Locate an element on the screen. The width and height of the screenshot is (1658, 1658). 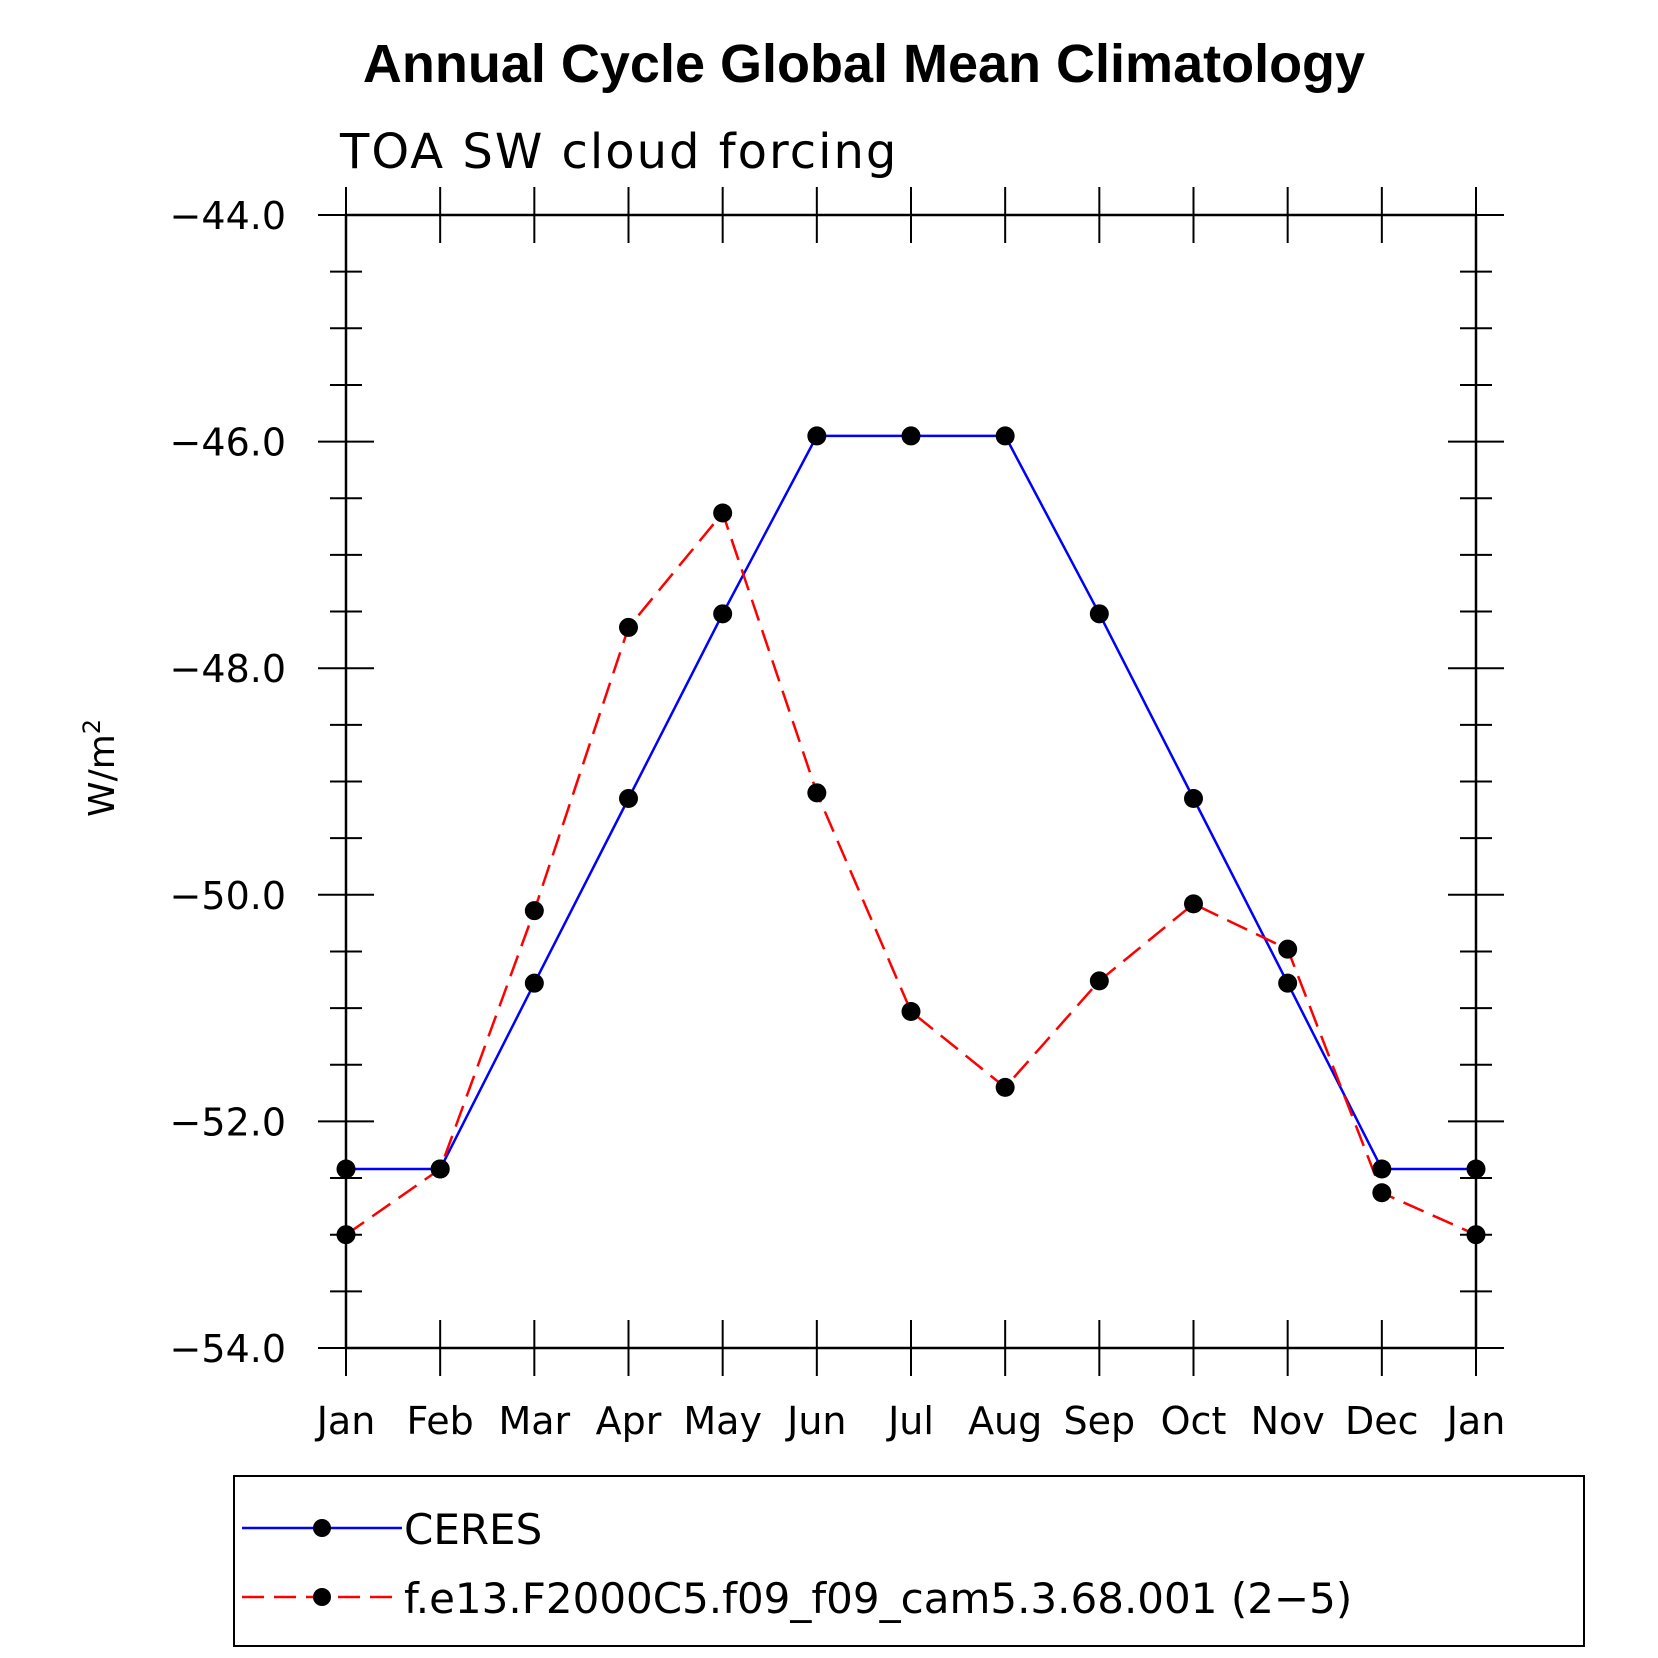
x-tick-label: Jul is located at coordinates (910, 1421).